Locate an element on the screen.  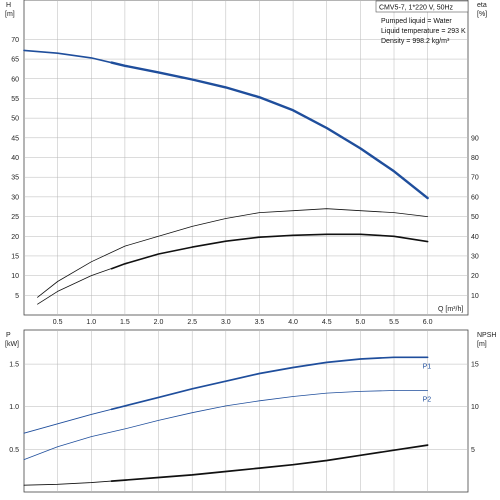
info-title-box is located at coordinates (422, 6).